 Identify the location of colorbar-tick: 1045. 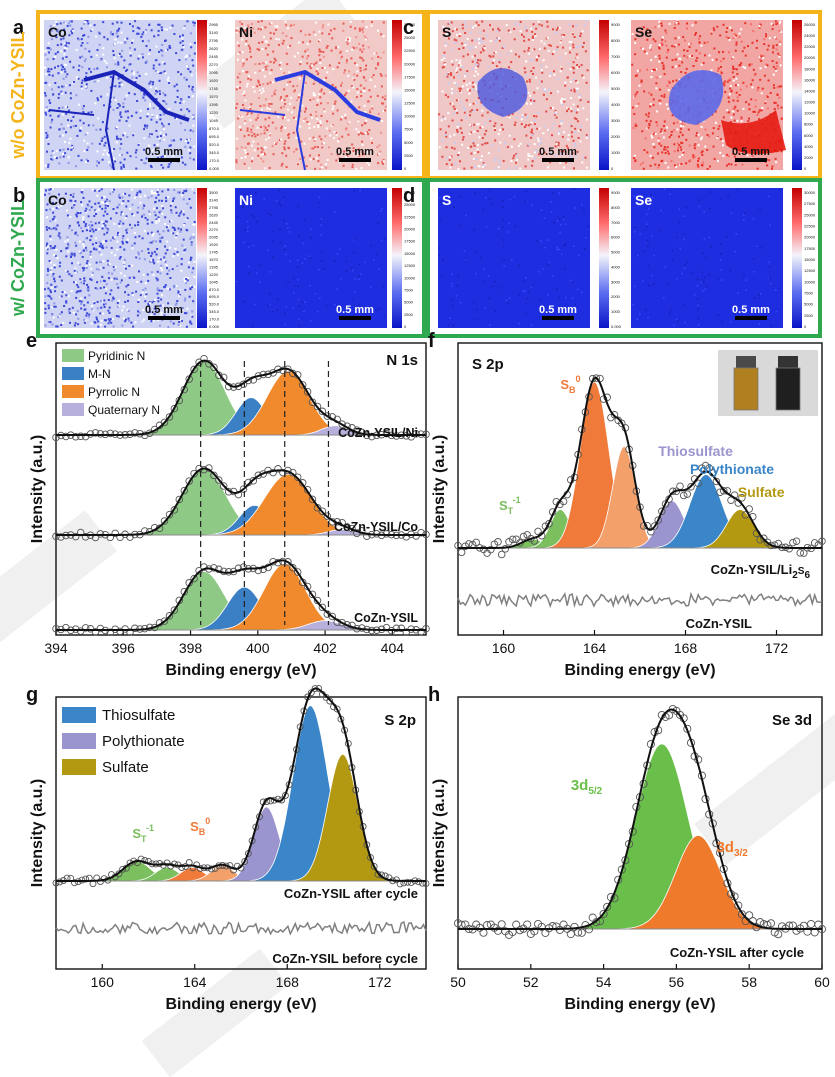
(214, 281).